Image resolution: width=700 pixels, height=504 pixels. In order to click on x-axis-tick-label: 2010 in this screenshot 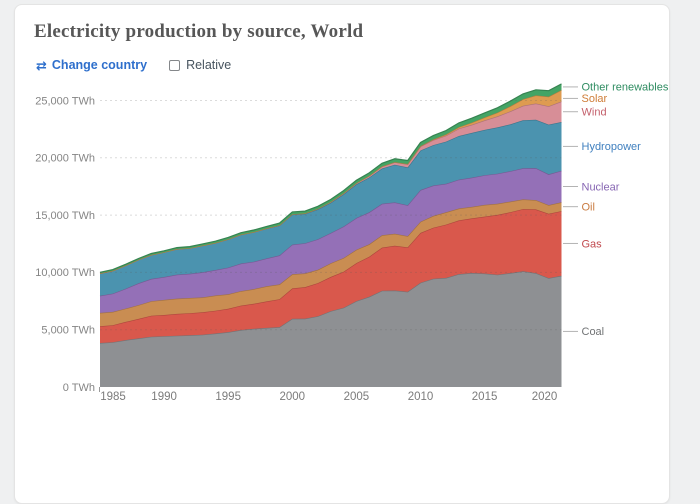, I will do `click(421, 397)`.